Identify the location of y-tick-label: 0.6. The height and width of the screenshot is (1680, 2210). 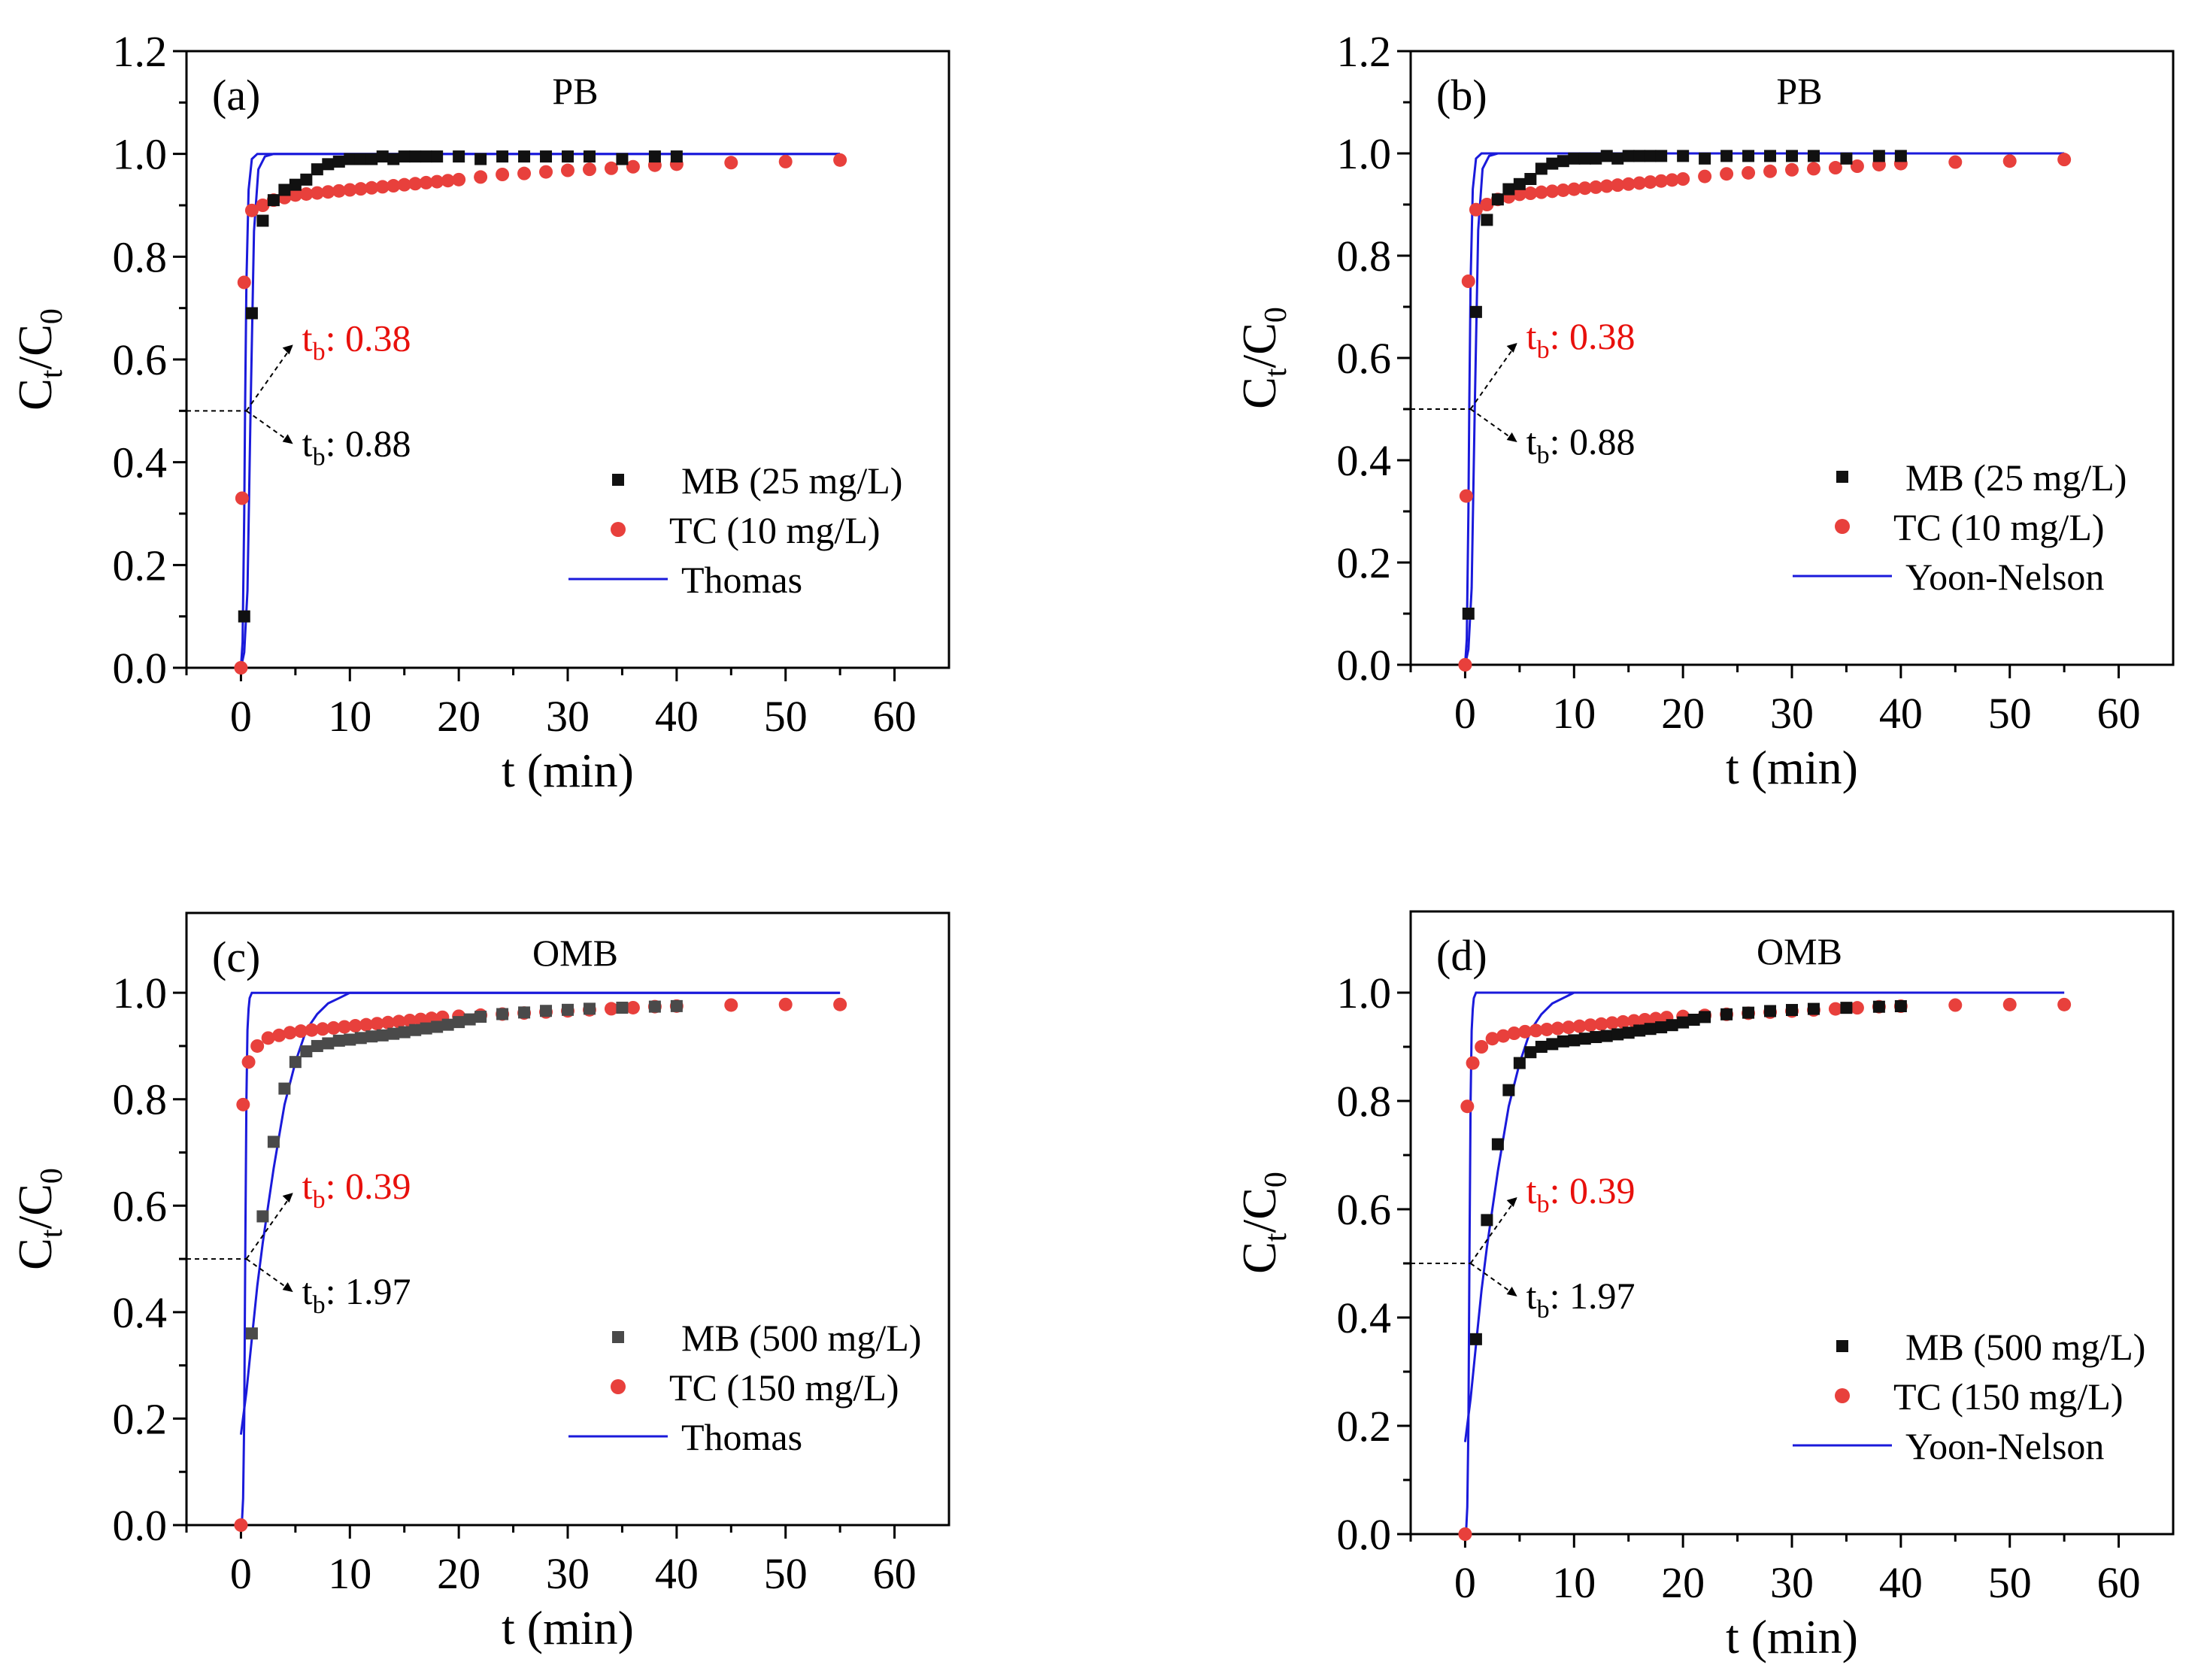
(1364, 1209).